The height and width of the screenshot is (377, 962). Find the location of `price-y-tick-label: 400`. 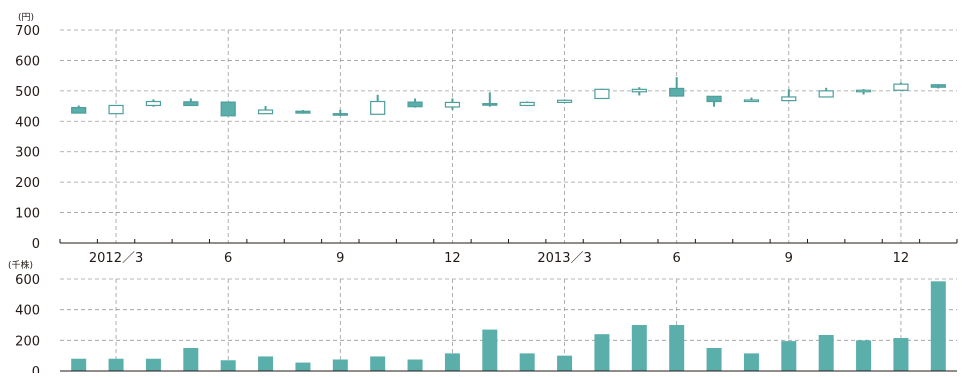

price-y-tick-label: 400 is located at coordinates (27, 122).